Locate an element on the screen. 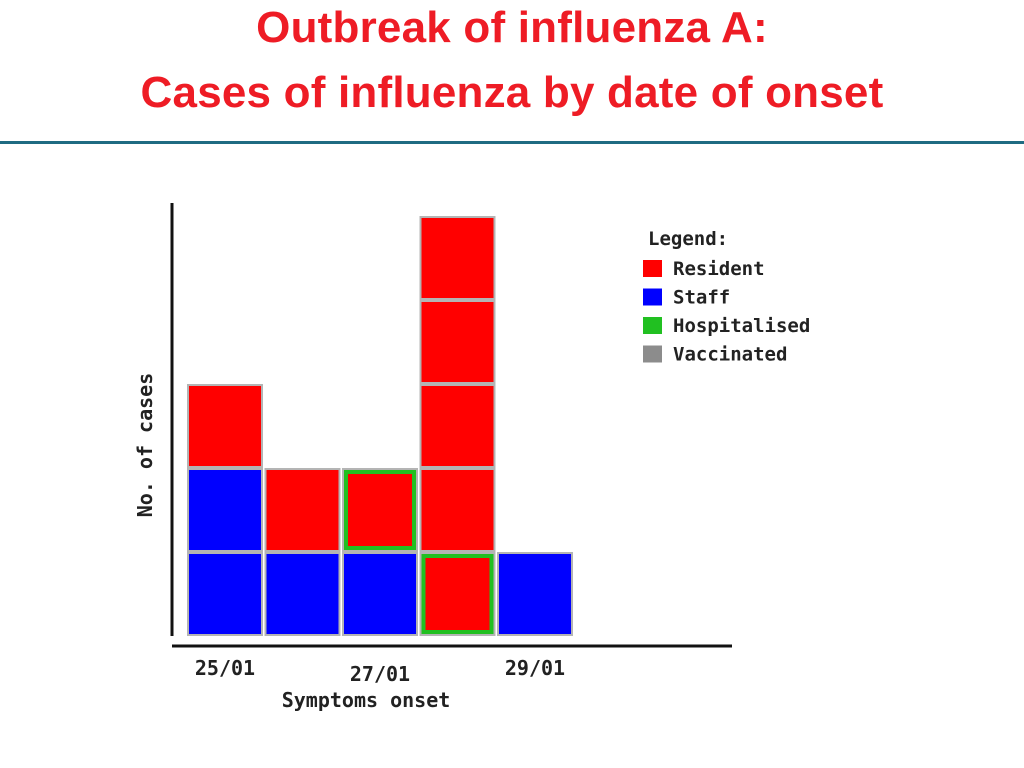 Image resolution: width=1024 pixels, height=768 pixels. title-line-2: Cases of influenza by date of onset is located at coordinates (512, 92).